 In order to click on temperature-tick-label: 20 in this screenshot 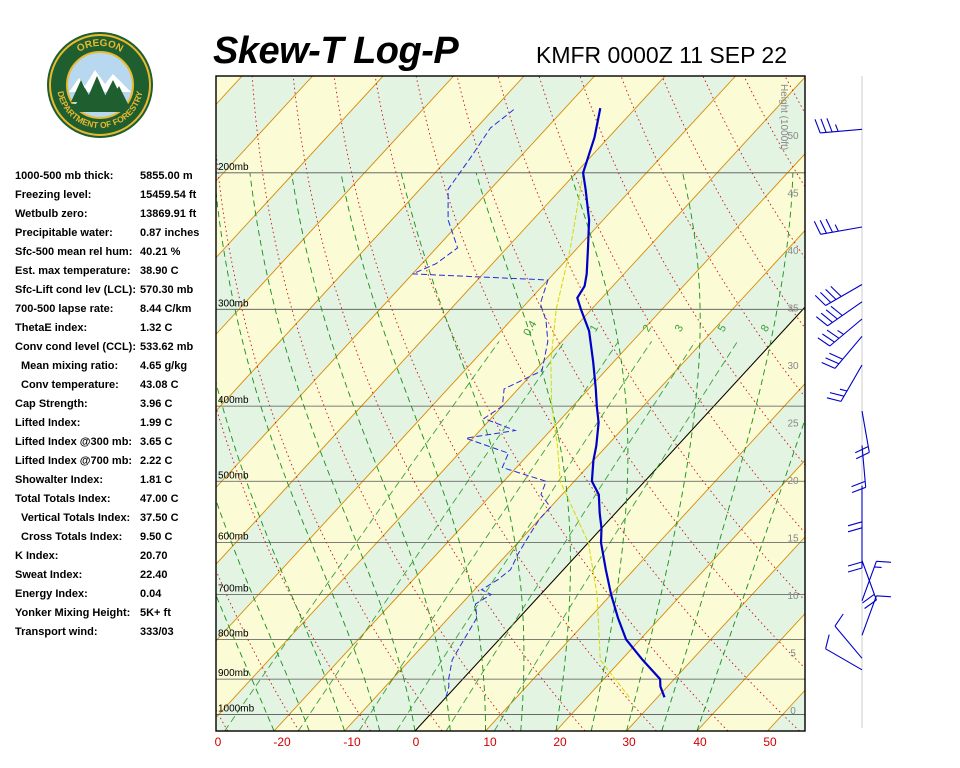, I will do `click(560, 742)`.